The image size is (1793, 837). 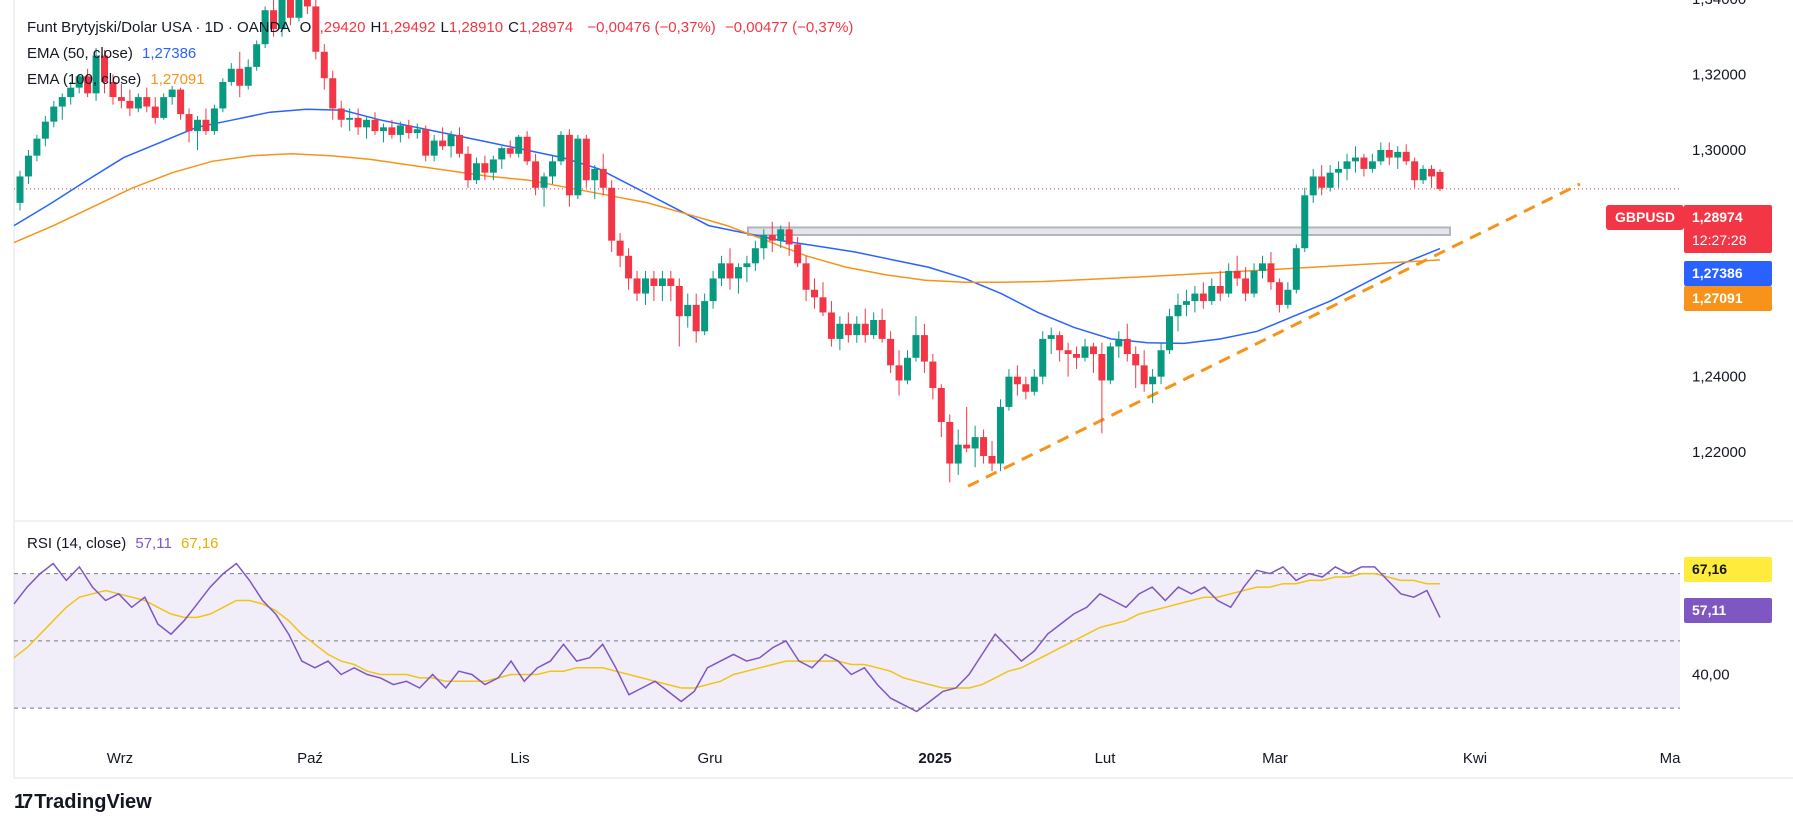 I want to click on price-tick-label: 1,34000, so click(x=1719, y=4).